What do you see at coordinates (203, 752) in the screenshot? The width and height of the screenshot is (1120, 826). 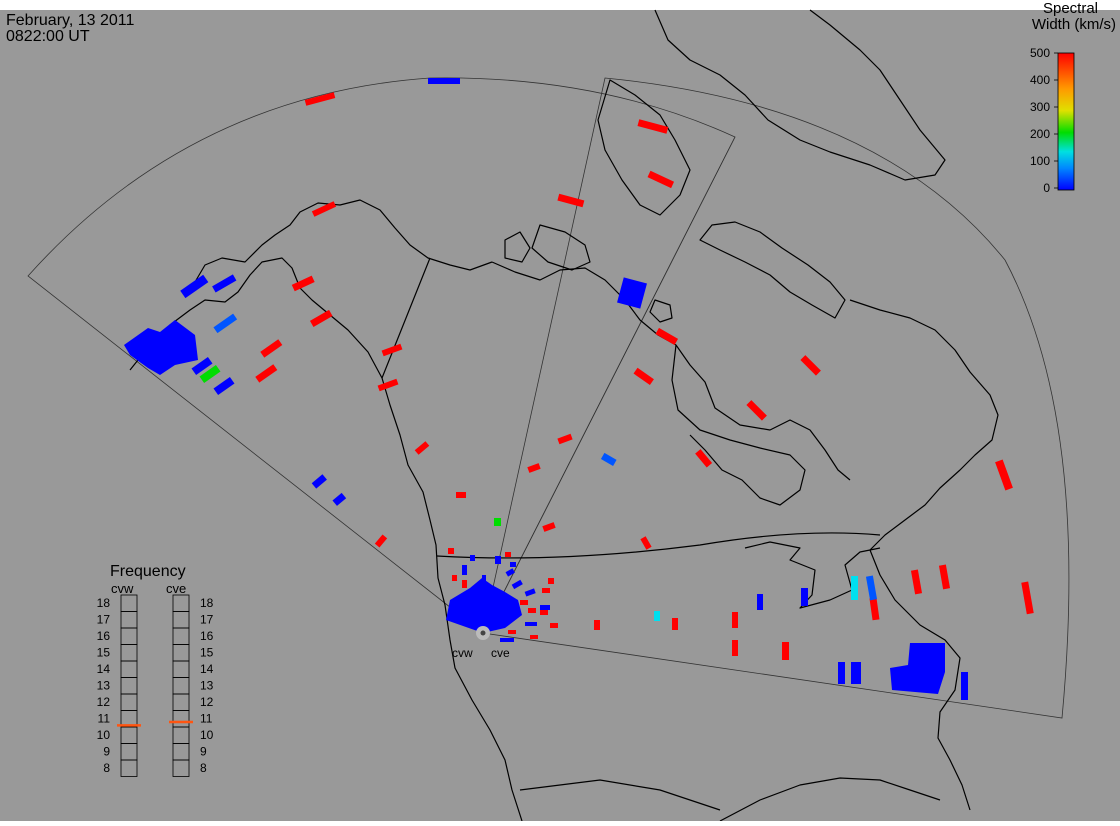 I see `frequency-tick-label: 9` at bounding box center [203, 752].